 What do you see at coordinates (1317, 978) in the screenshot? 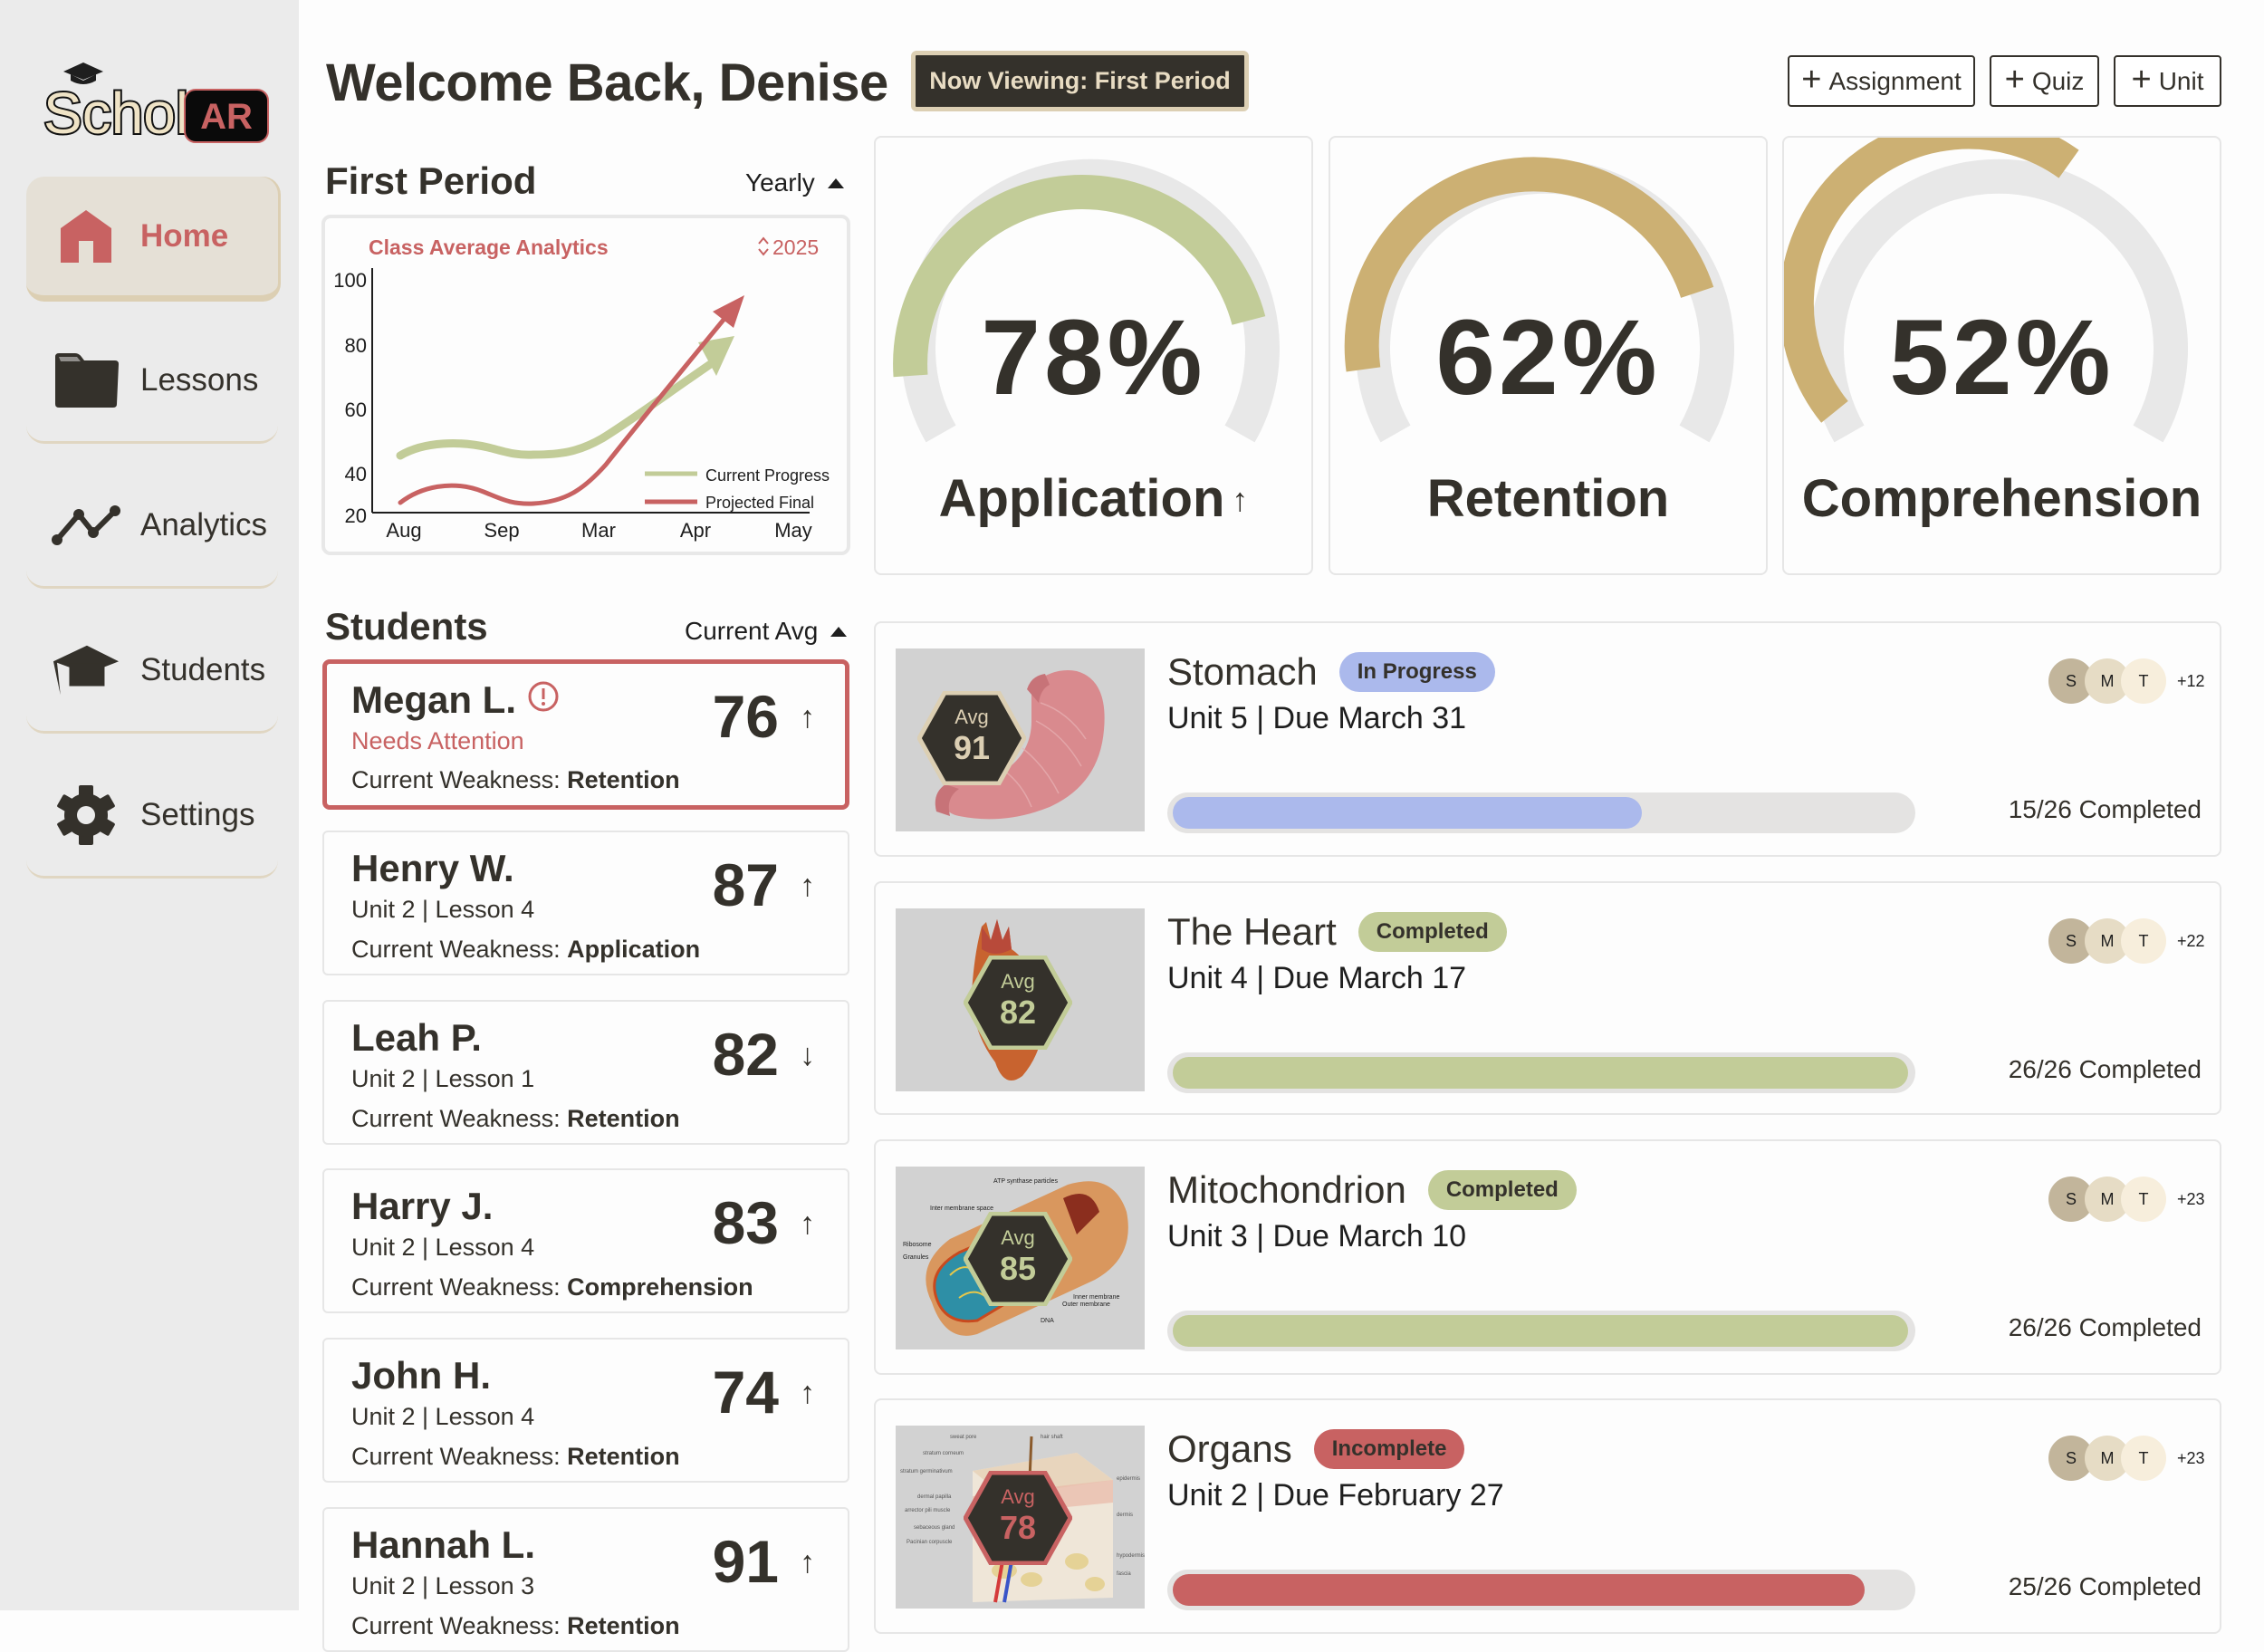
I see `lesson-subtitle: Unit 4 | Due March 17` at bounding box center [1317, 978].